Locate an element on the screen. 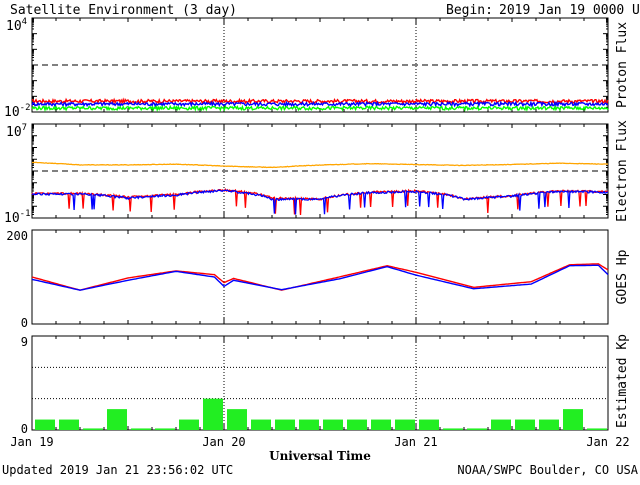  hp-series-blue is located at coordinates (320, 277).